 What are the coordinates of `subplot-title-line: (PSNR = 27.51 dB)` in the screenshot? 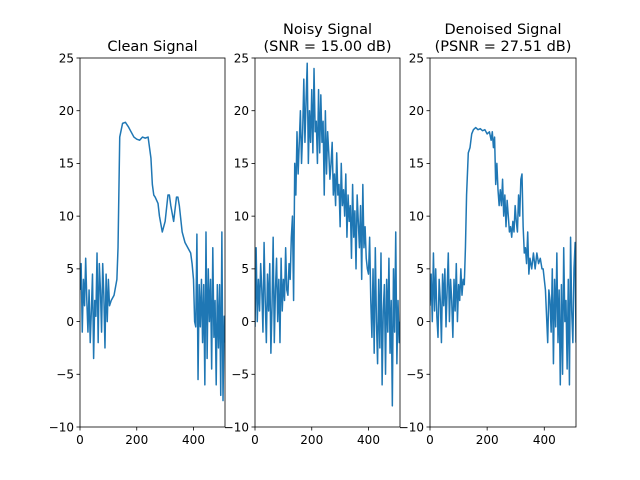 It's located at (503, 47).